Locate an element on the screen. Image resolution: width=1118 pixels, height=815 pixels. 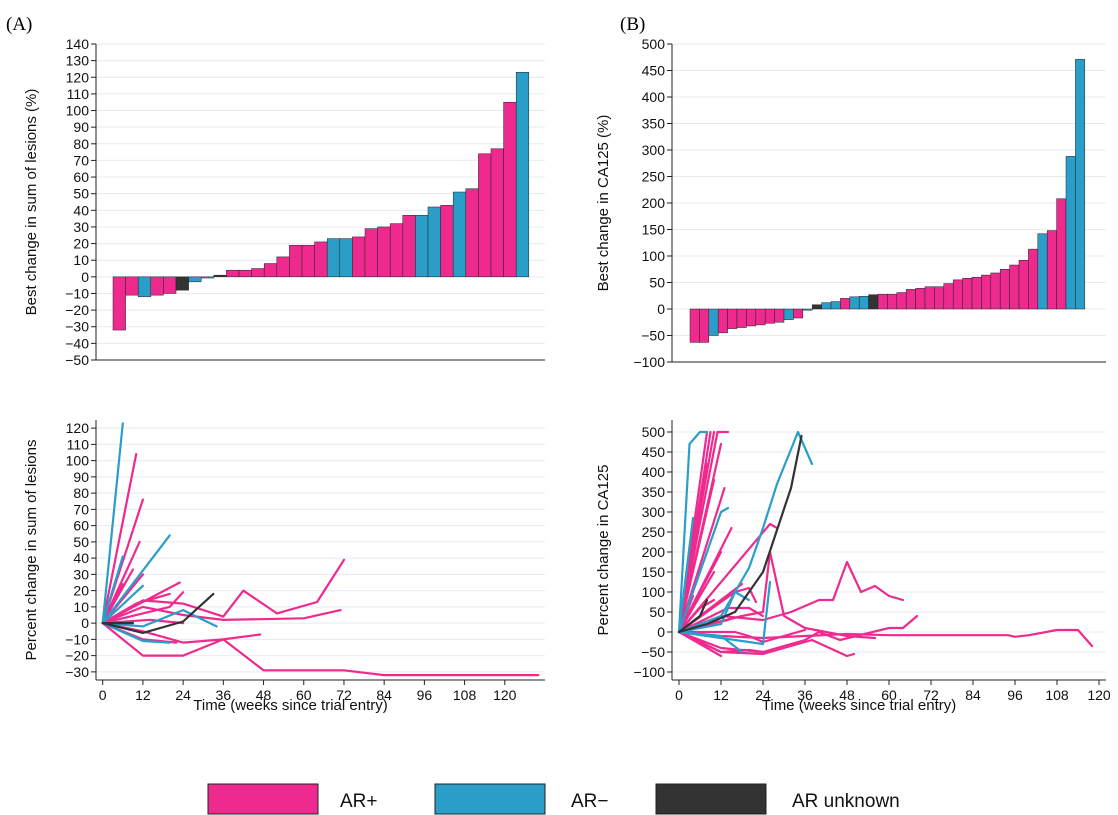
y-tick-label: −40 is located at coordinates (77, 343).